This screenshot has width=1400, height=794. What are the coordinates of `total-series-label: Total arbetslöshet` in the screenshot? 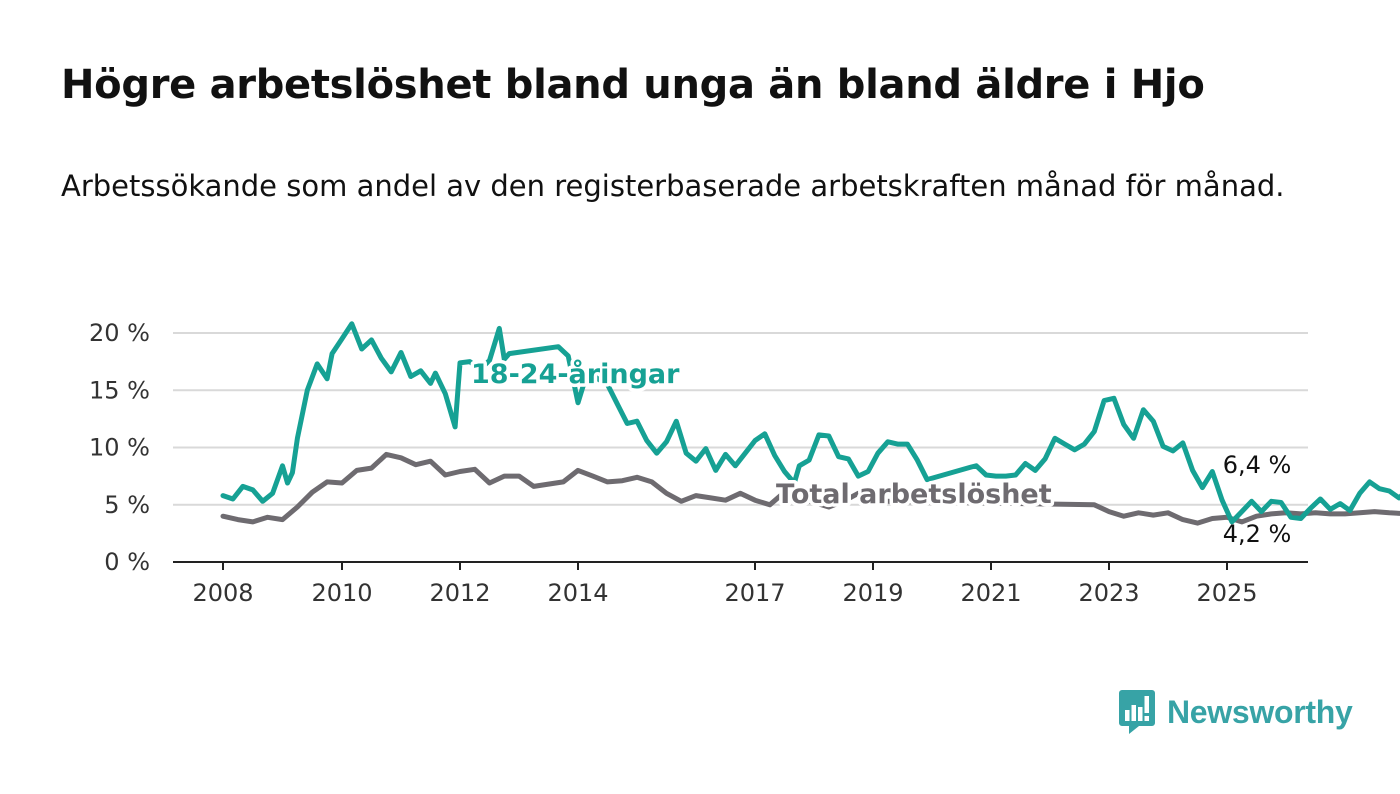 It's located at (914, 494).